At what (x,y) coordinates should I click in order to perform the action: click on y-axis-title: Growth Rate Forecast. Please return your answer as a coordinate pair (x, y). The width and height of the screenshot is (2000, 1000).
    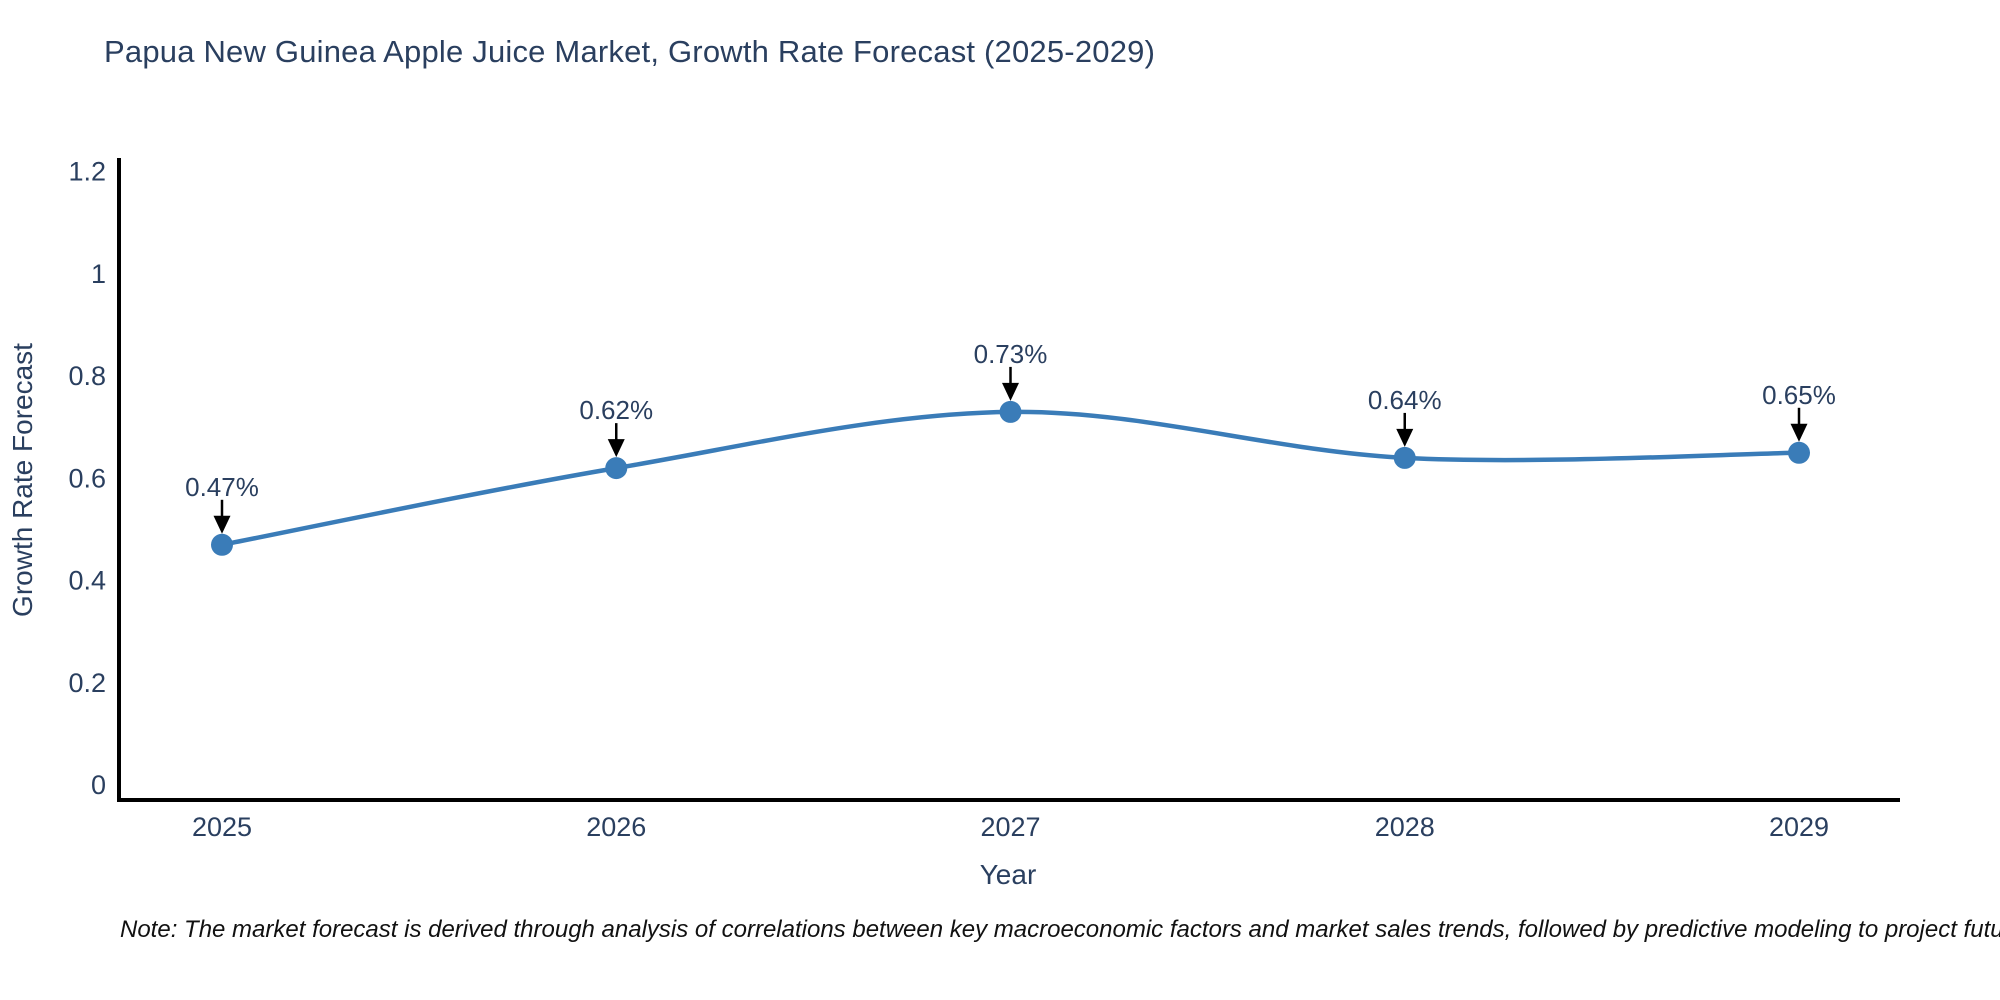
    Looking at the image, I should click on (22, 480).